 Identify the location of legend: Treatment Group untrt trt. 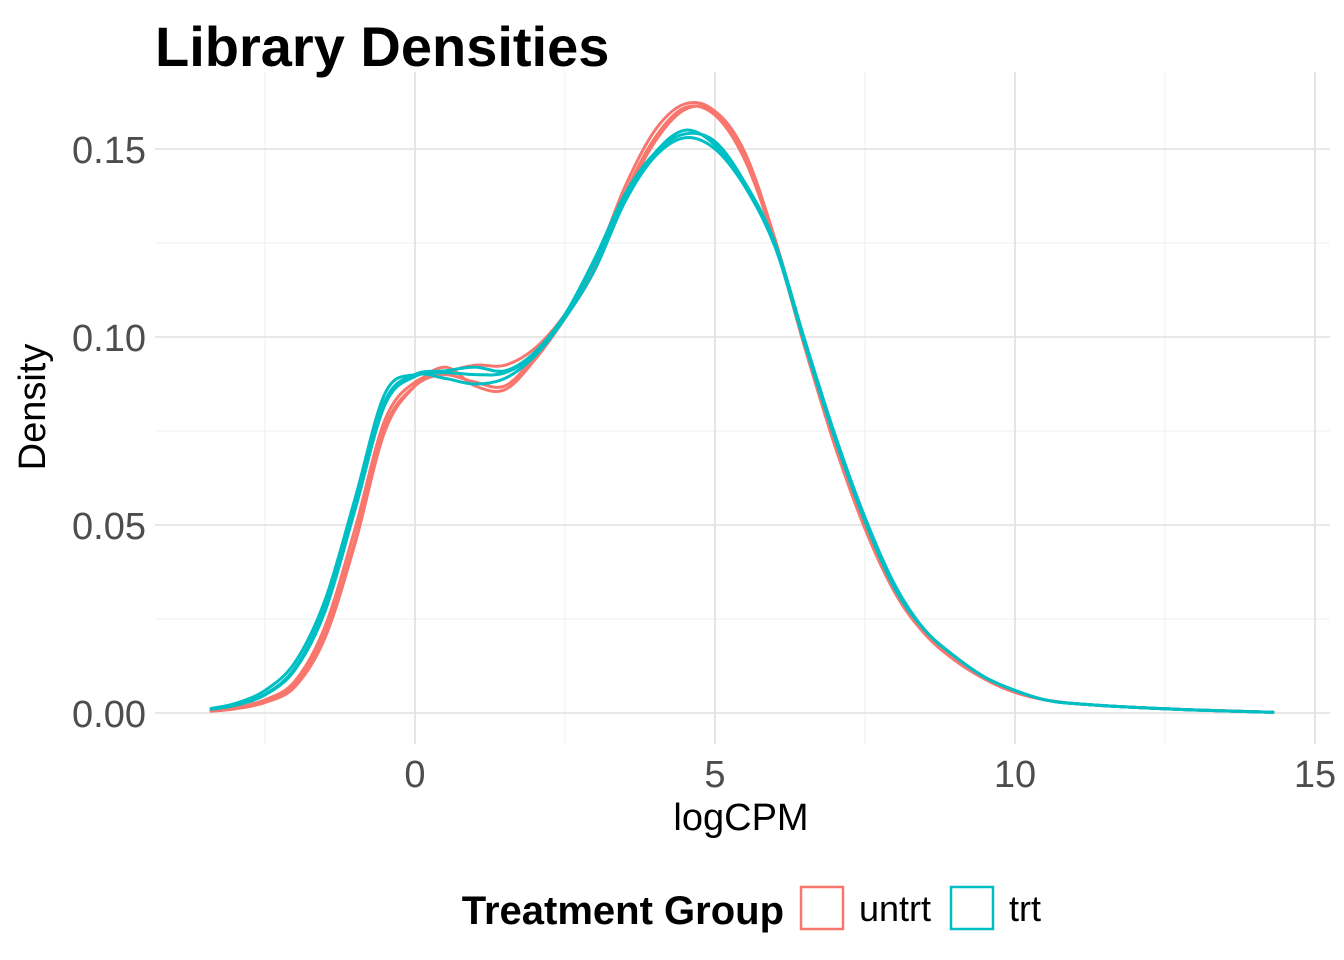
(751, 909).